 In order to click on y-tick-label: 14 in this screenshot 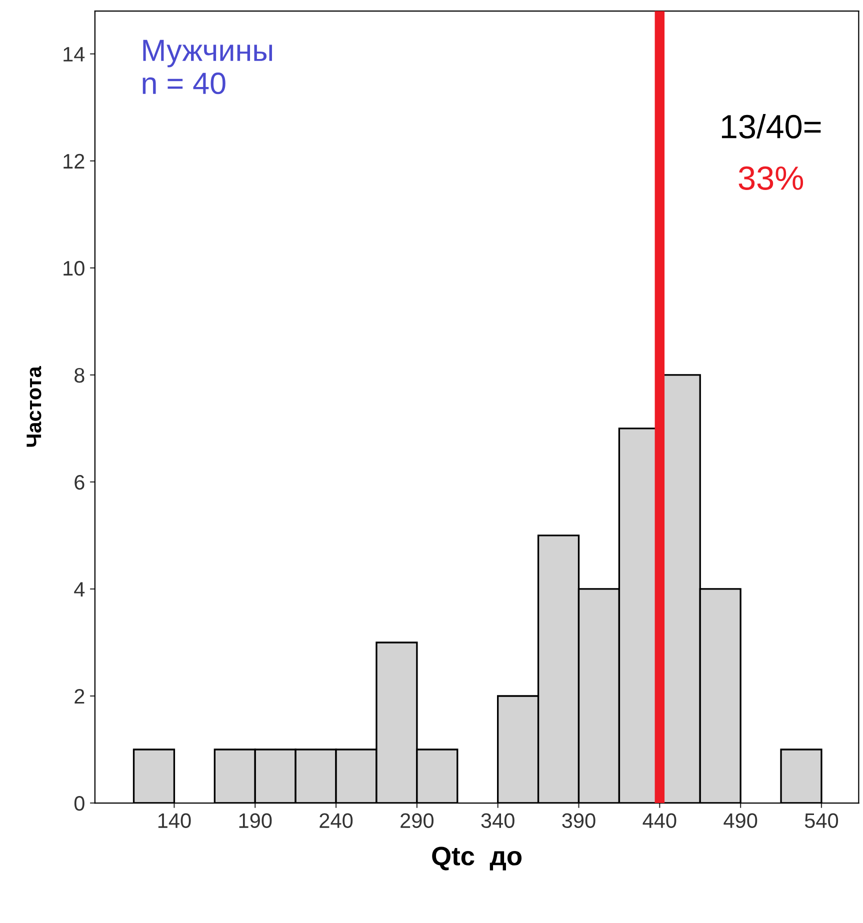, I will do `click(74, 54)`.